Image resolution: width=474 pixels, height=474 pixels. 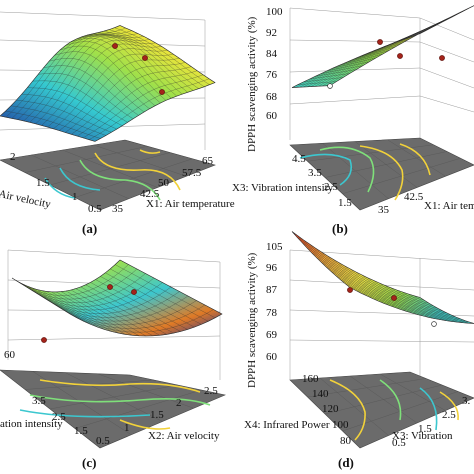 I want to click on panel-d-z-tick-0: 60, so click(x=272, y=357).